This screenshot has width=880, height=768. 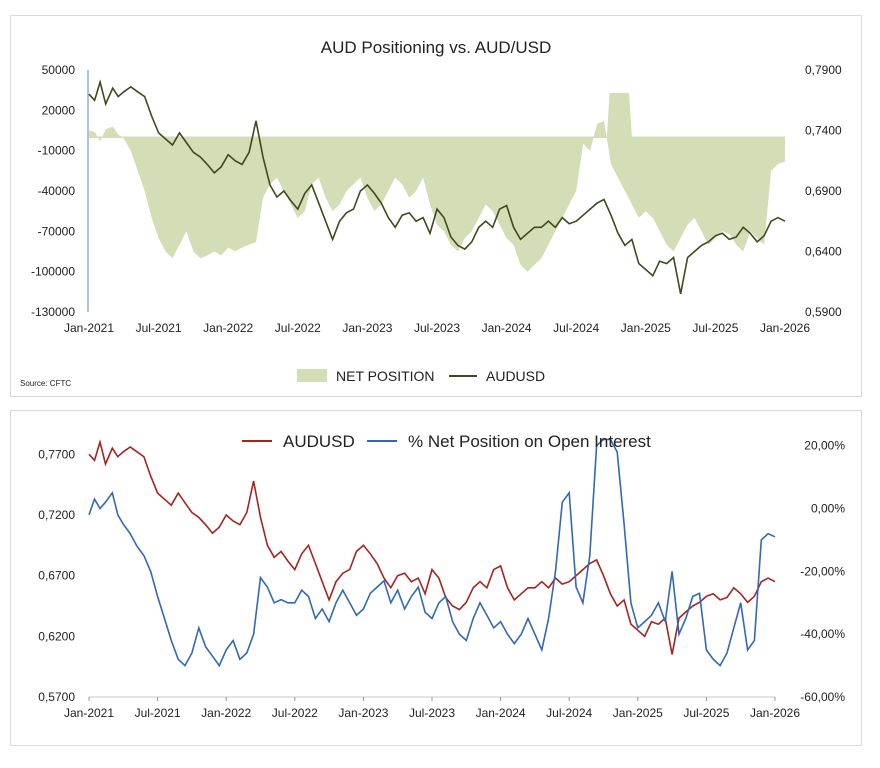 What do you see at coordinates (823, 70) in the screenshot?
I see `right-tick-label: 0,7900` at bounding box center [823, 70].